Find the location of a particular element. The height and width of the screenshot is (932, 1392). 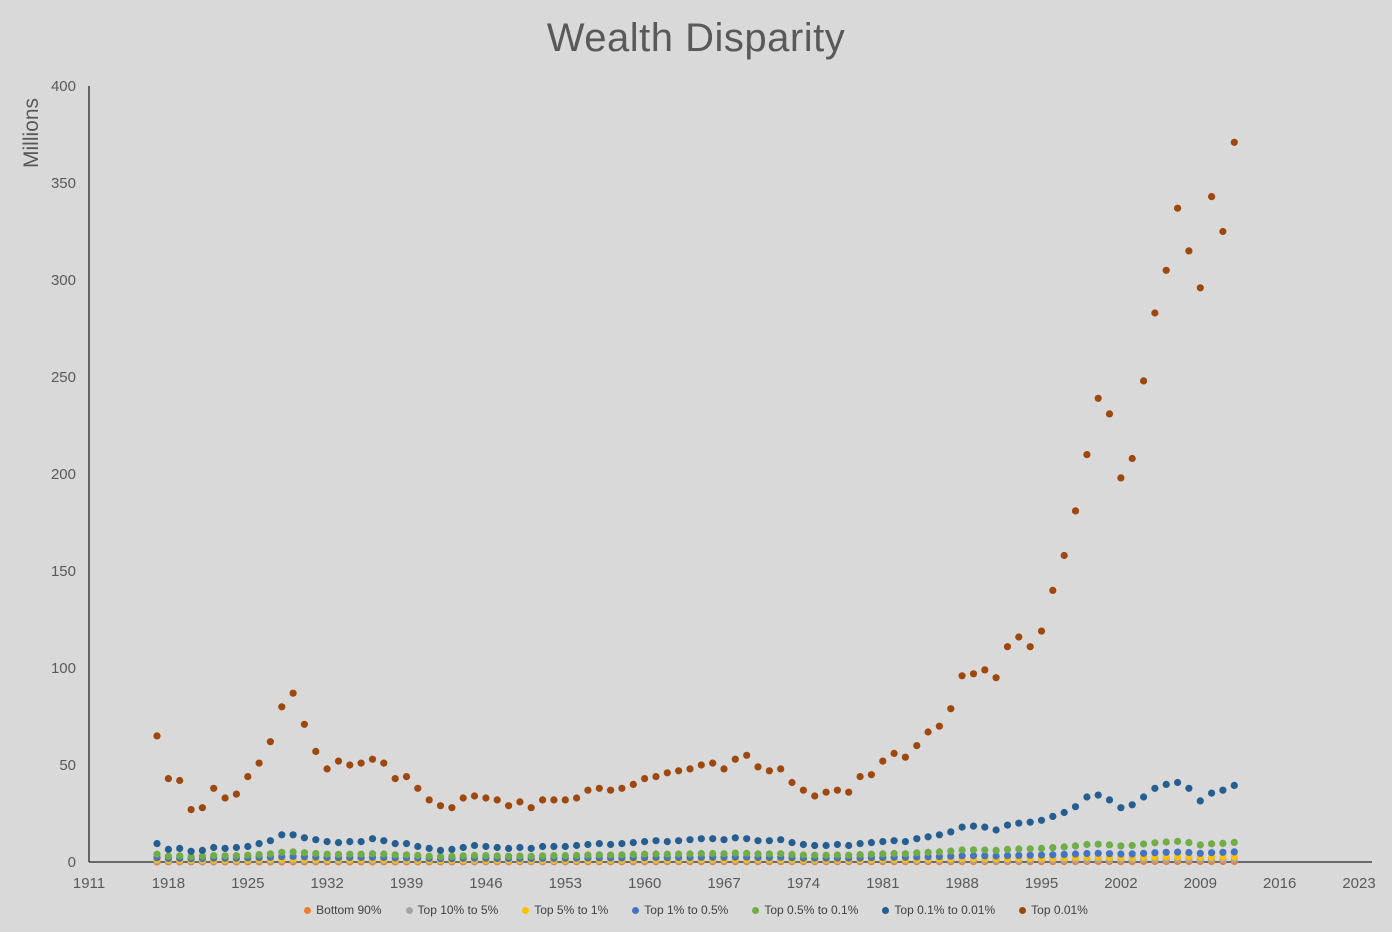

x-tick-label: 1967 is located at coordinates (723, 883).